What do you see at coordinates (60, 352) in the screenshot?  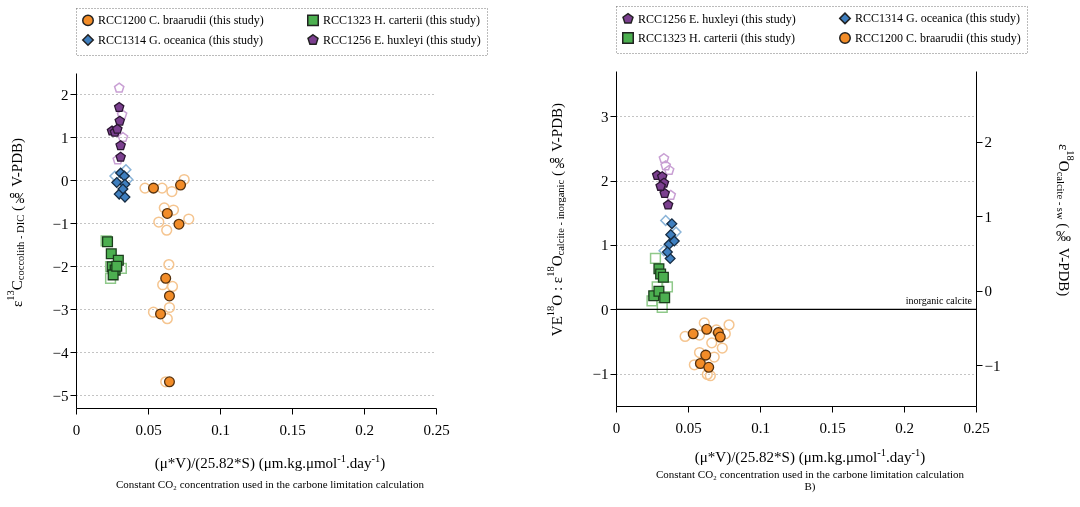 I see `y-tick-label: −4` at bounding box center [60, 352].